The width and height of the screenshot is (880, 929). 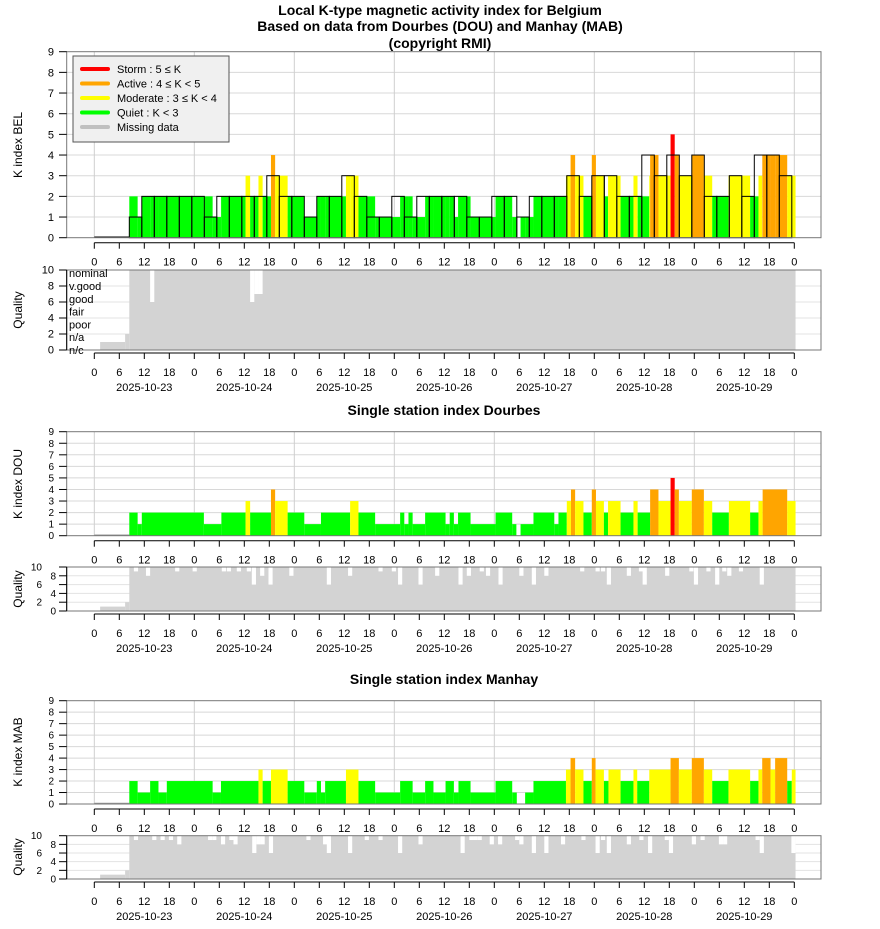 What do you see at coordinates (644, 649) in the screenshot?
I see `x-date-label: 2025-10-28` at bounding box center [644, 649].